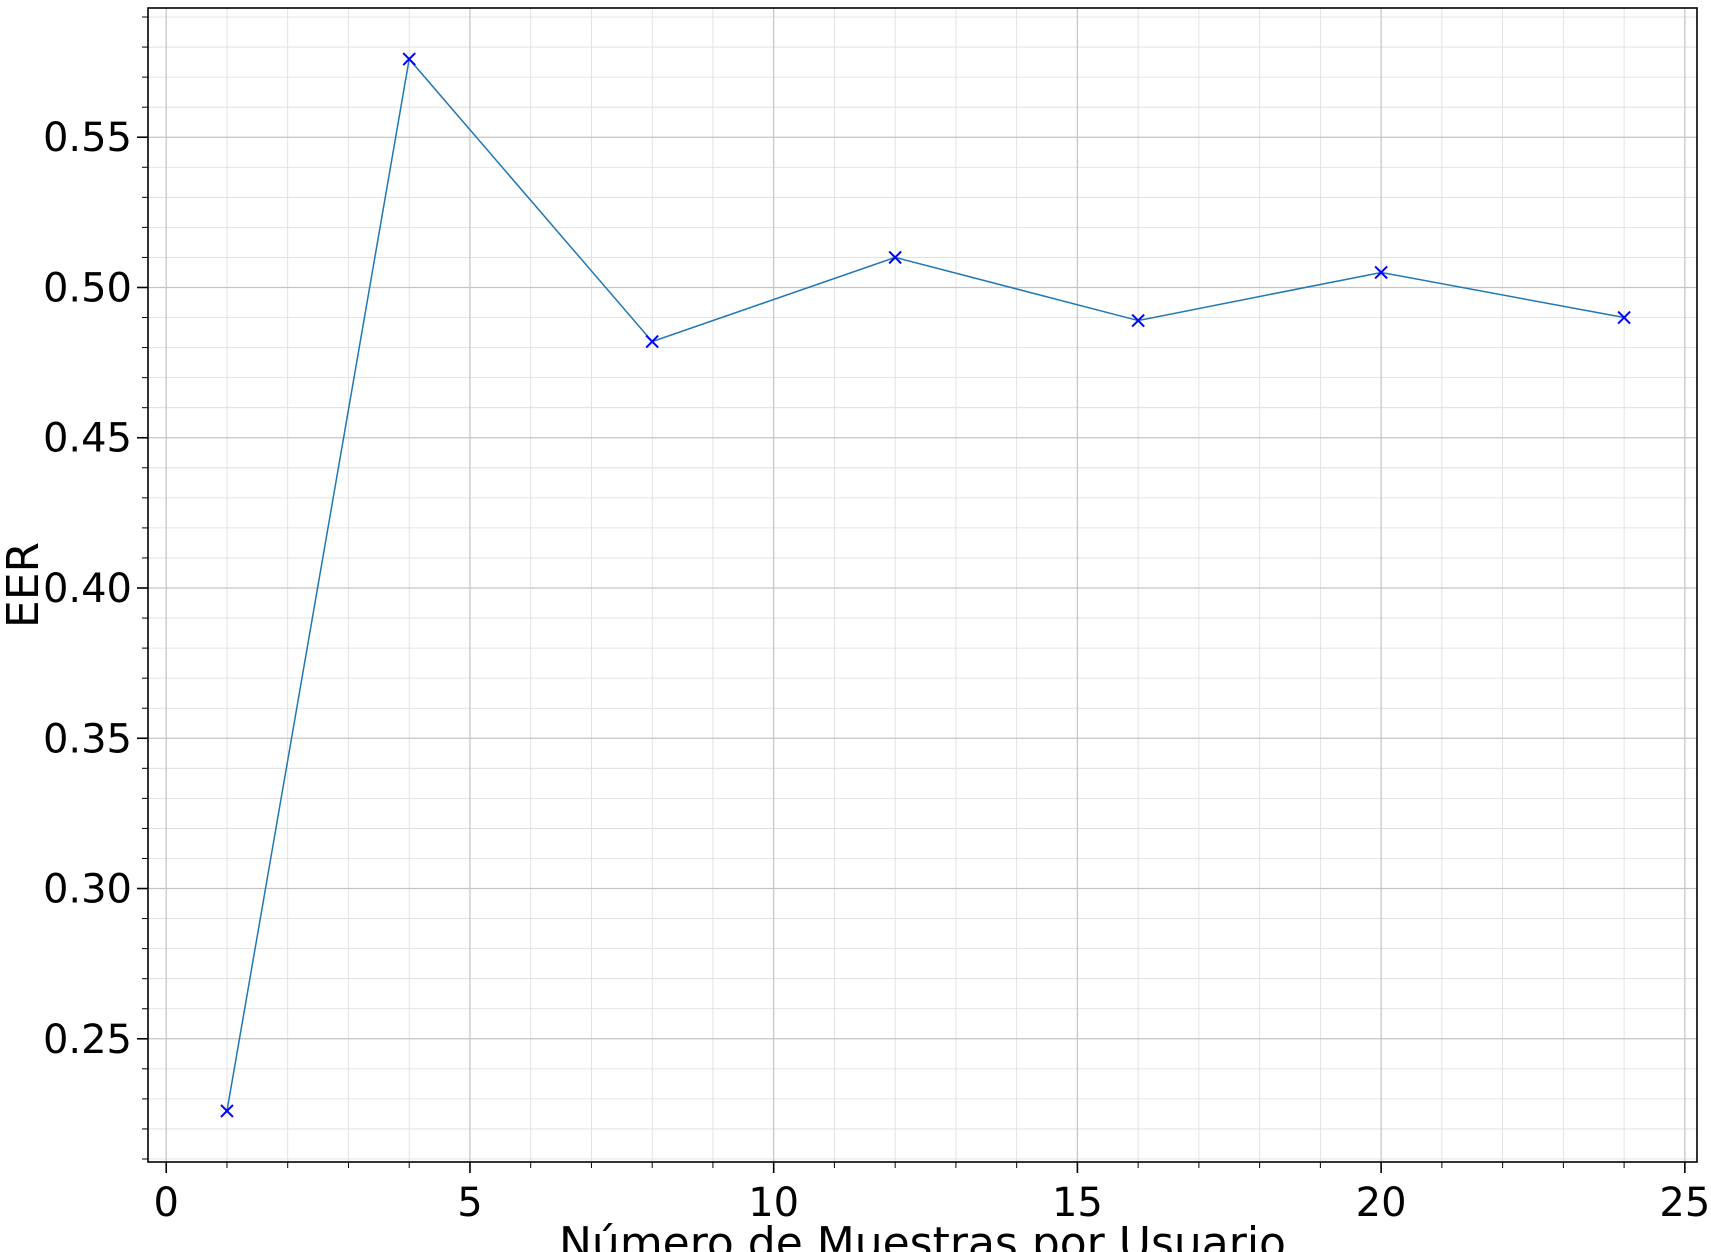 Image resolution: width=1711 pixels, height=1252 pixels. I want to click on y-tick-label: 0.50, so click(87, 288).